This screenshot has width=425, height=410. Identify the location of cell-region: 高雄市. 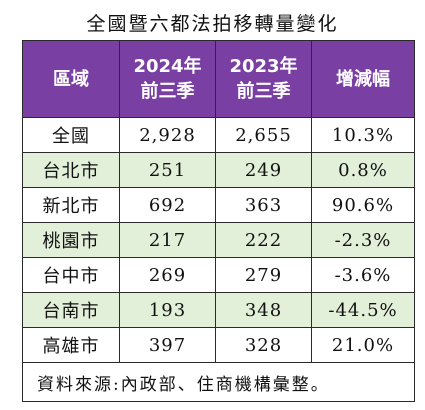
(71, 345).